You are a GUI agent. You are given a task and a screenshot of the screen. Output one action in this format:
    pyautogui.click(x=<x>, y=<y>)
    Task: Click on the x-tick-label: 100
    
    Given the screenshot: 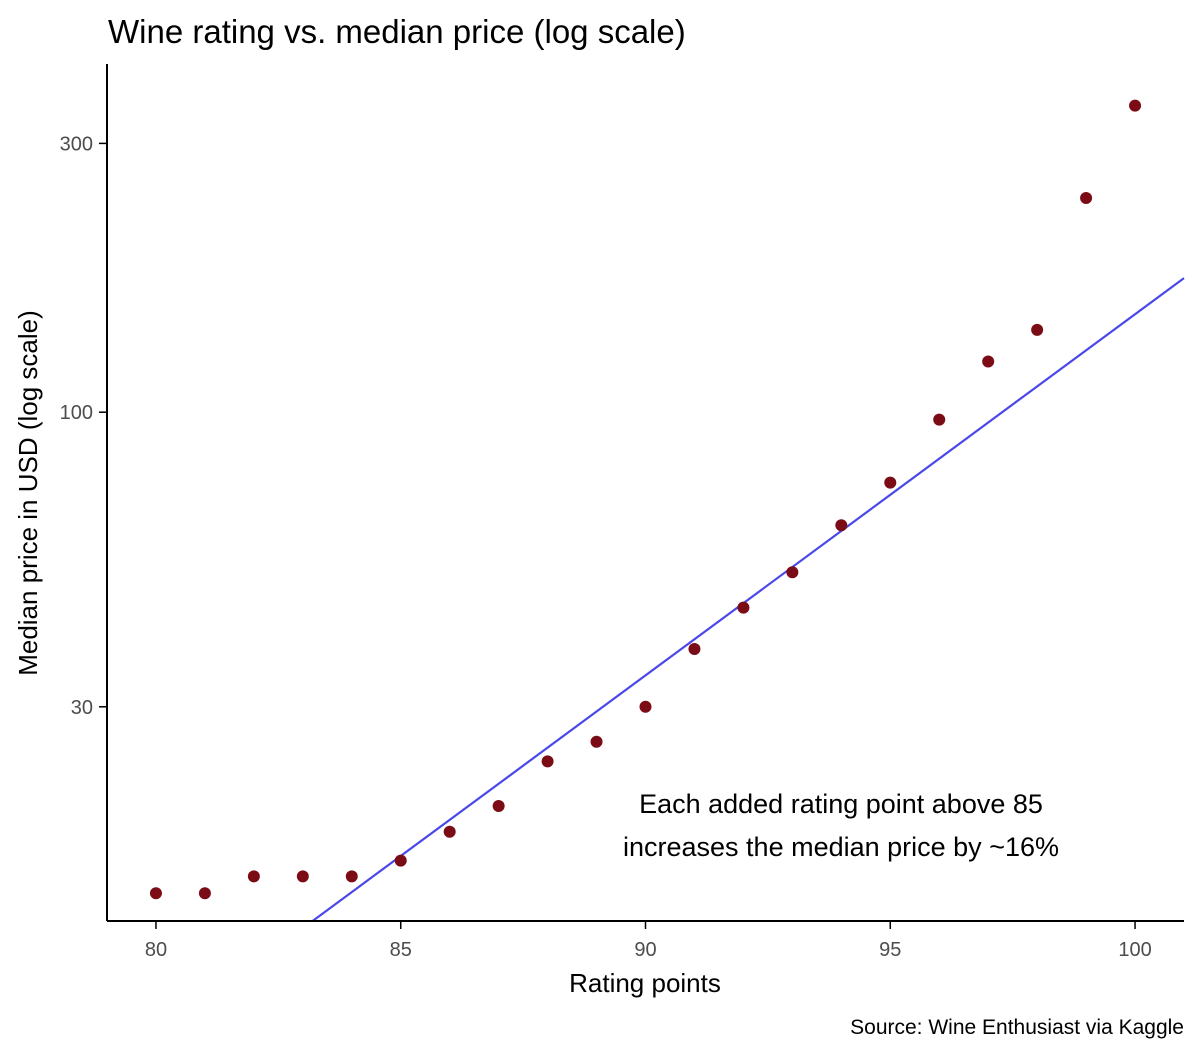 What is the action you would take?
    pyautogui.click(x=1134, y=950)
    